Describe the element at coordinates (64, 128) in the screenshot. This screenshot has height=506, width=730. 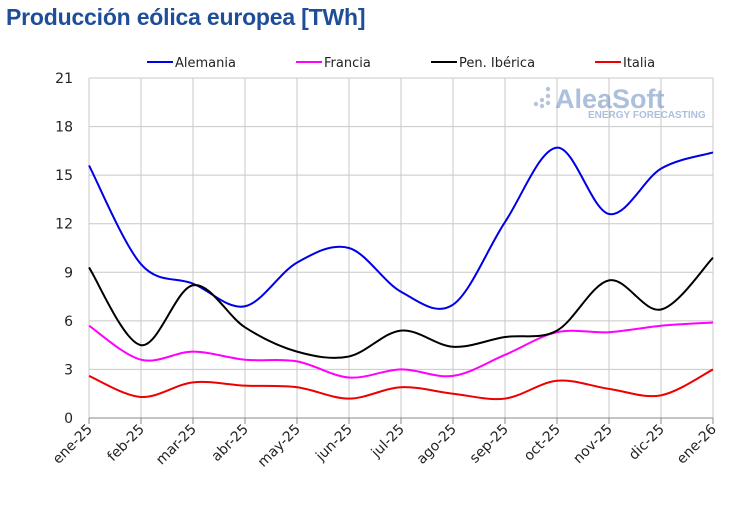
I see `y-tick-label: 18` at that location.